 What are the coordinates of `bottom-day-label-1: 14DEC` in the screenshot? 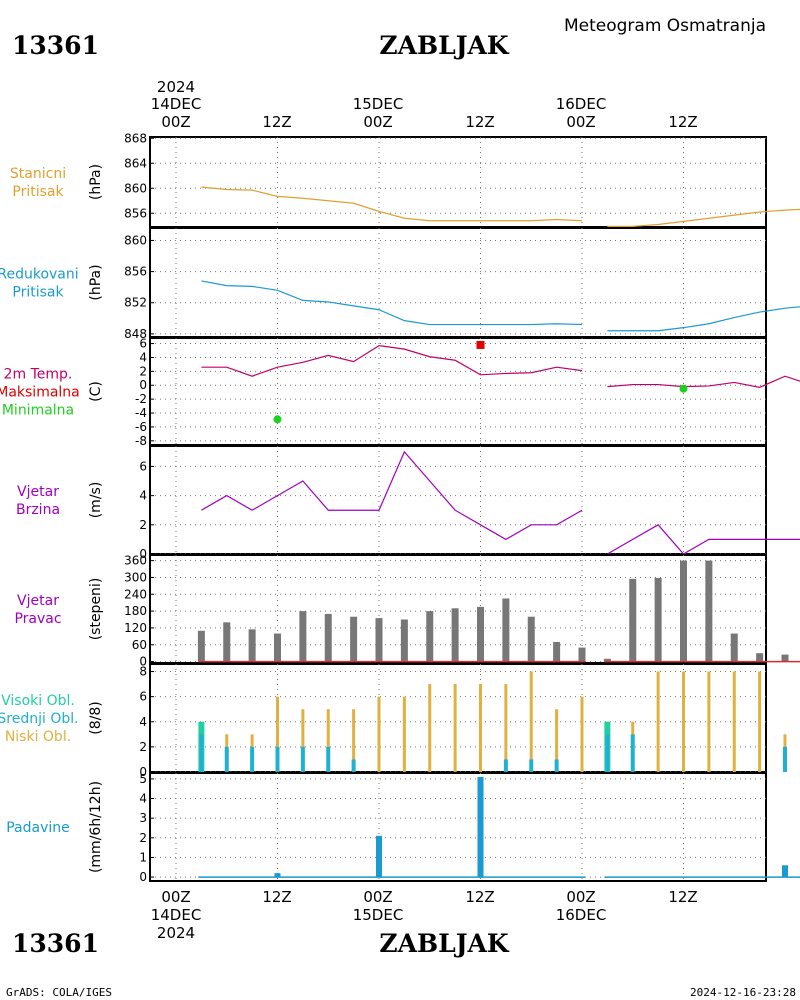 It's located at (176, 915).